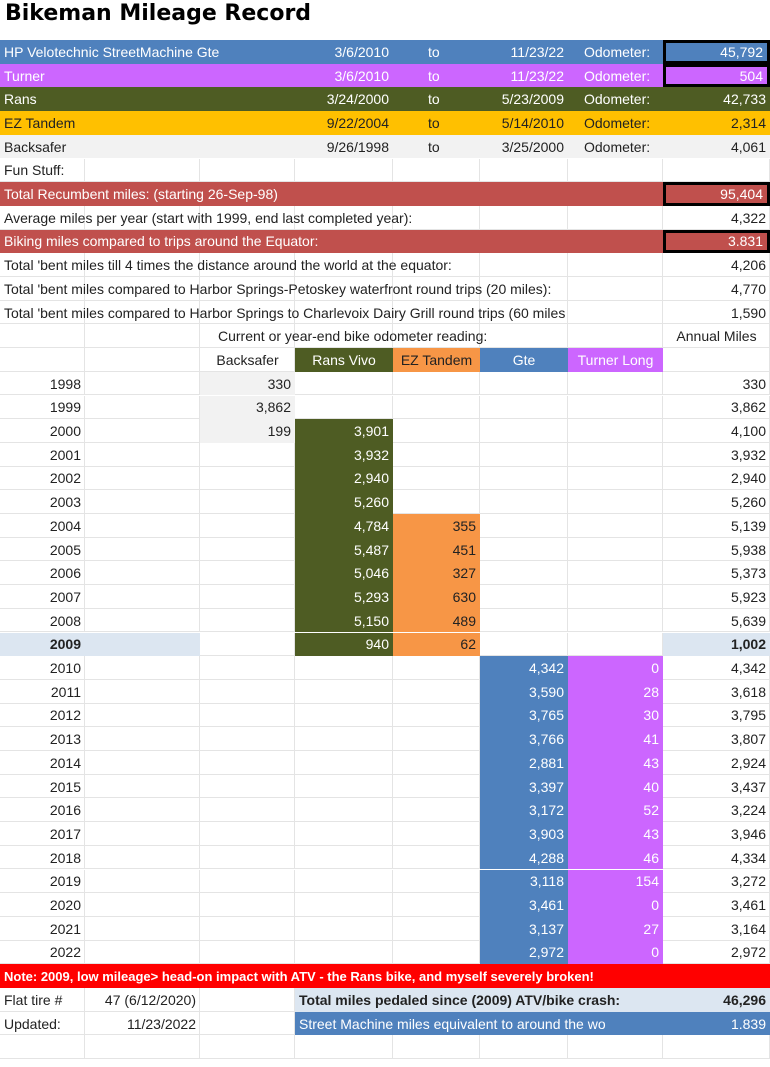 This screenshot has height=1067, width=770. What do you see at coordinates (748, 644) in the screenshot?
I see `annual-miles-cell: 1,002` at bounding box center [748, 644].